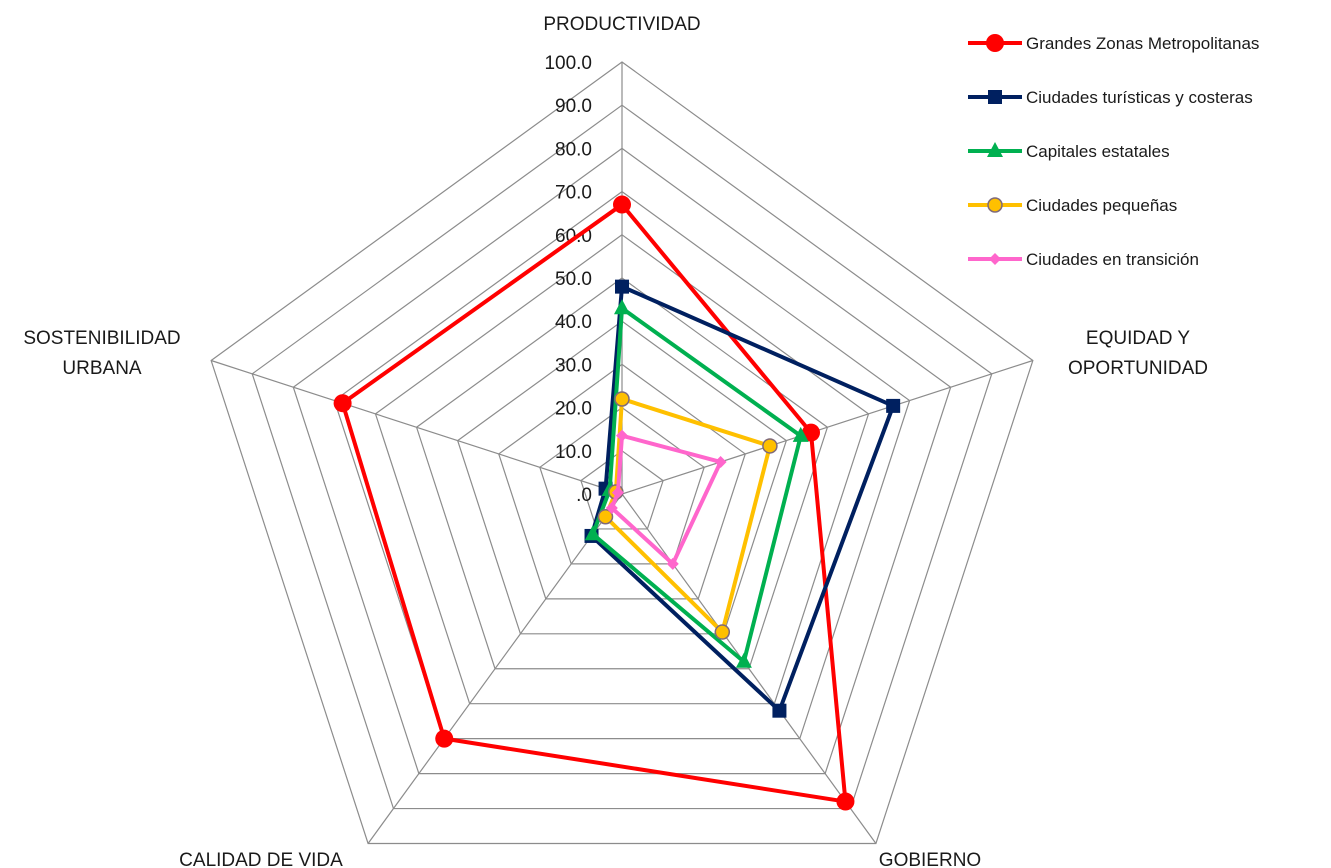 The height and width of the screenshot is (868, 1331). I want to click on legend-item: Ciudades pequeñas, so click(1072, 205).